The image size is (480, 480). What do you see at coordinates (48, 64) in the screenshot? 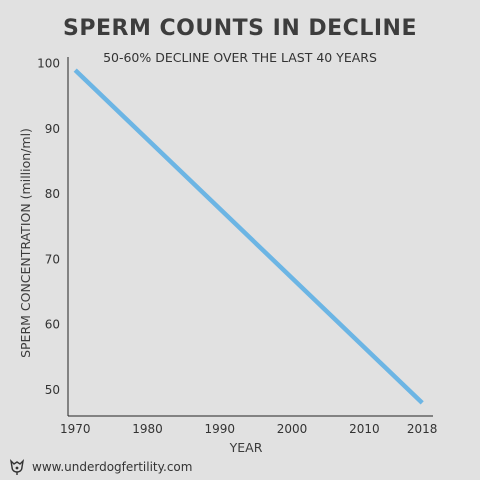
I see `y-tick-label: 100` at bounding box center [48, 64].